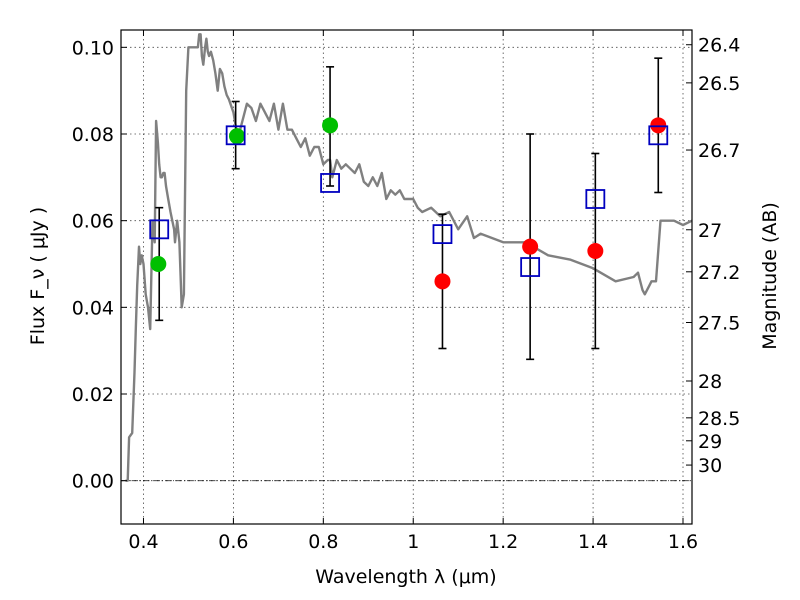 The height and width of the screenshot is (600, 800). What do you see at coordinates (770, 276) in the screenshot?
I see `y2-axis-label: Magnitude (AB)` at bounding box center [770, 276].